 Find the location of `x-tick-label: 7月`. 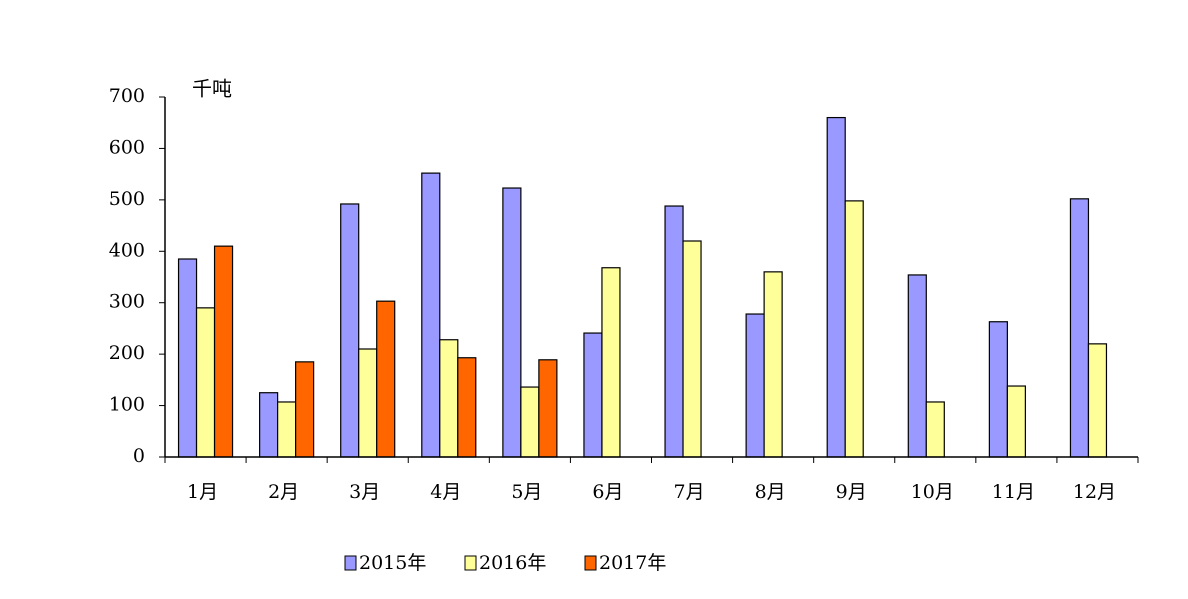

x-tick-label: 7月 is located at coordinates (688, 492).